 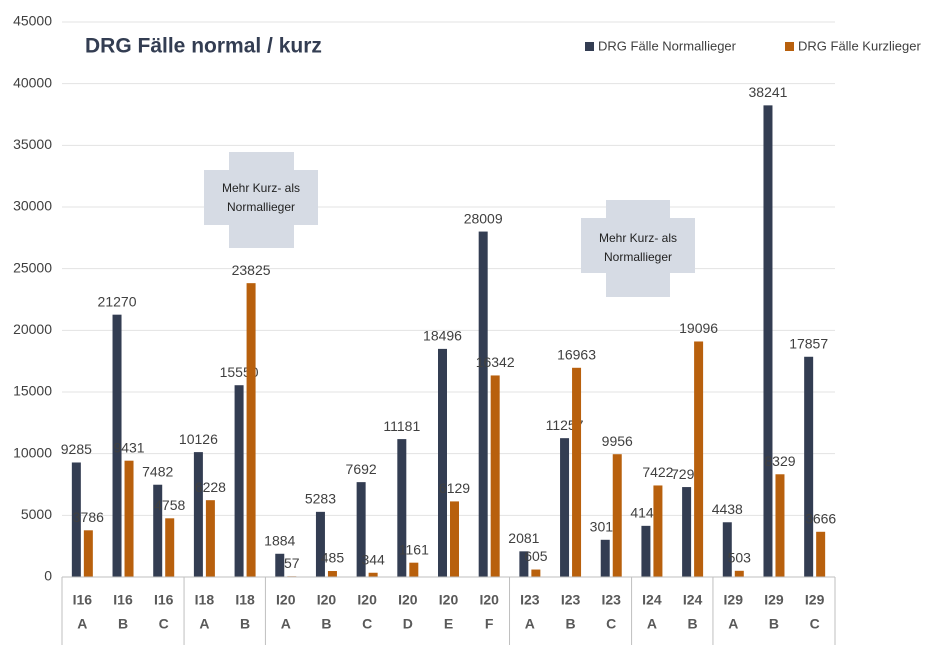 What do you see at coordinates (576, 354) in the screenshot?
I see `value-label: 16963` at bounding box center [576, 354].